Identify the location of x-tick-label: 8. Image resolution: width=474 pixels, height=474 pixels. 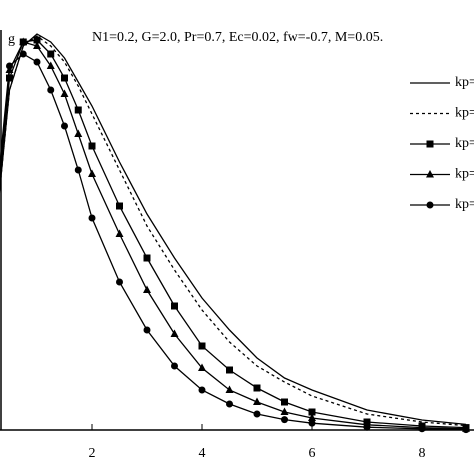
(422, 453).